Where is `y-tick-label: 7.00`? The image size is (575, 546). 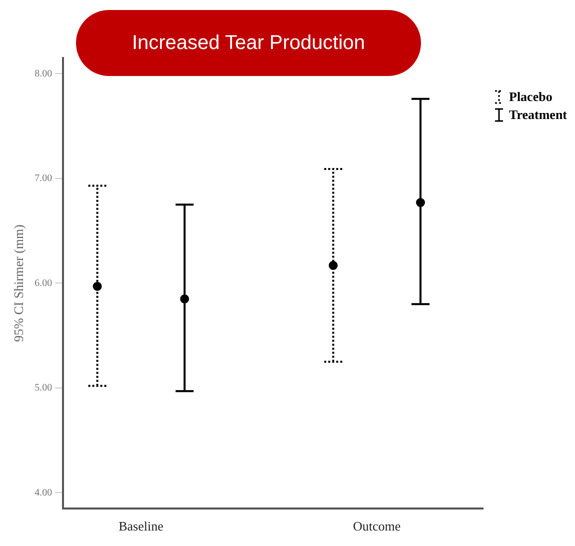 y-tick-label: 7.00 is located at coordinates (43, 178).